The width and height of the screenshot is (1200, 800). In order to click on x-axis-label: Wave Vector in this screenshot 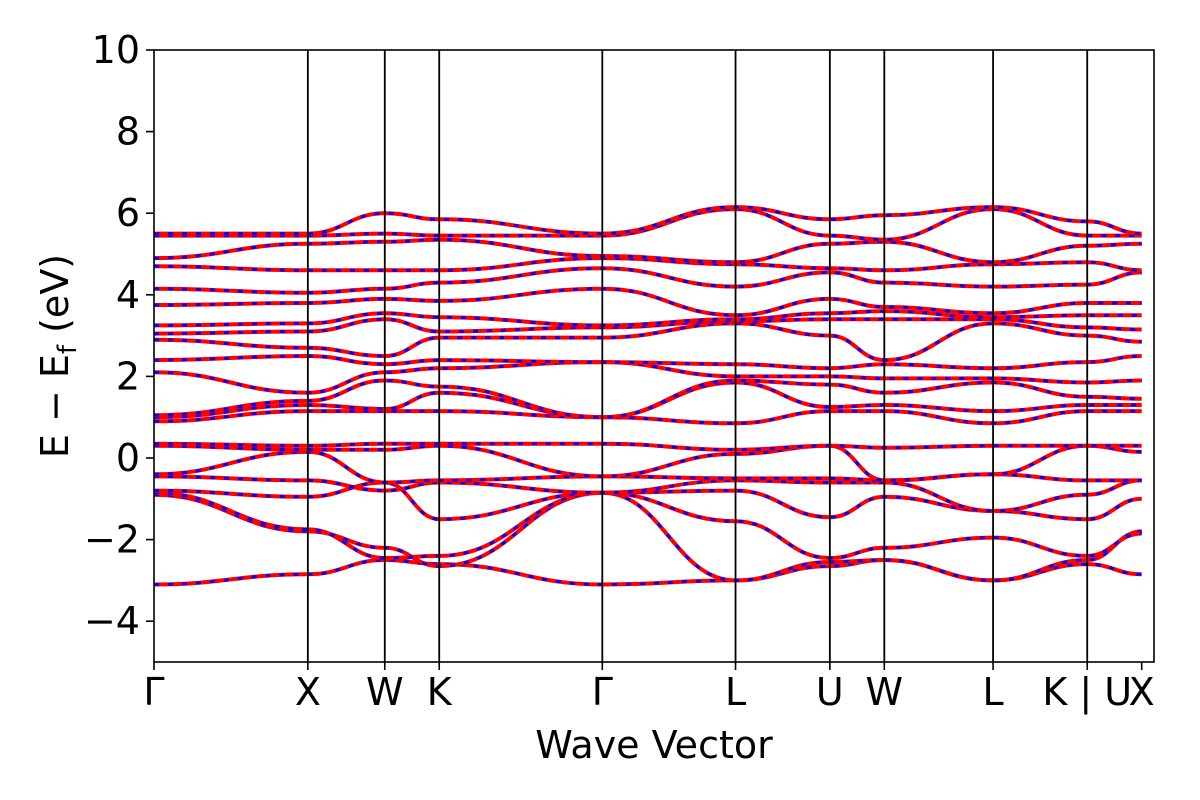, I will do `click(654, 745)`.